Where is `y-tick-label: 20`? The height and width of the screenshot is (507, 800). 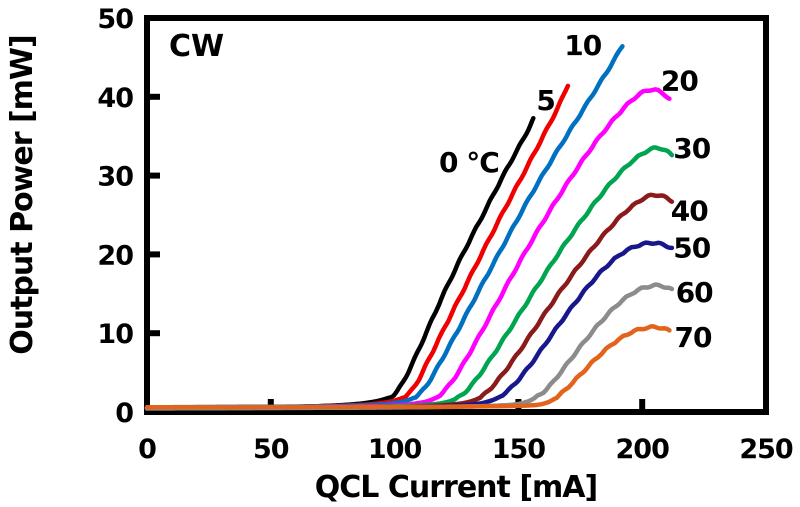
y-tick-label: 20 is located at coordinates (115, 255).